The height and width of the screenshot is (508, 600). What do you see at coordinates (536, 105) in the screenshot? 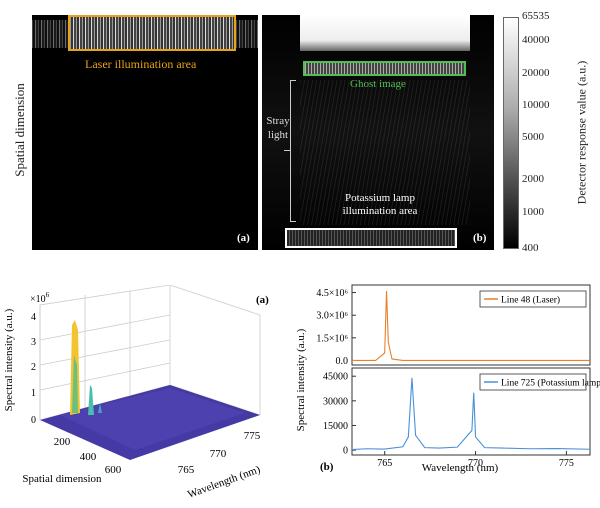
I see `colorbar-tick: 10000` at bounding box center [536, 105].